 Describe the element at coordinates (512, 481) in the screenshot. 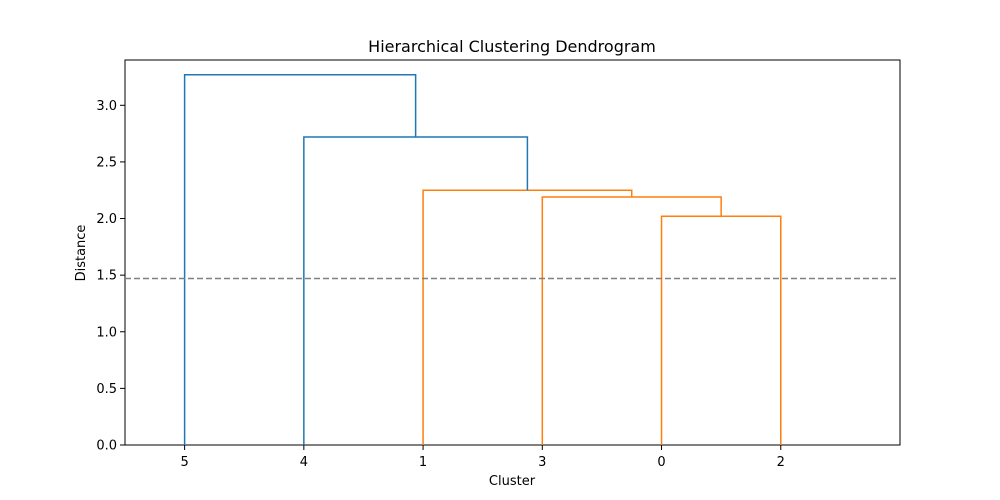

I see `x-axis-label: Cluster` at that location.